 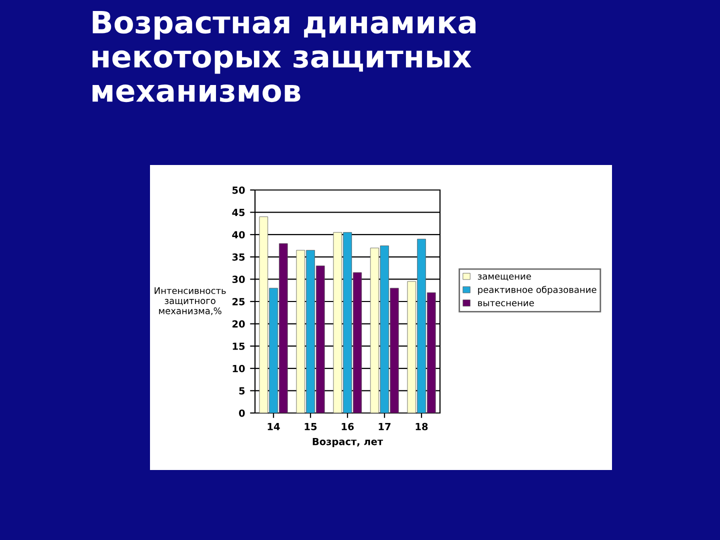 What do you see at coordinates (347, 443) in the screenshot?
I see `x-axis-title: Возраст, лет` at bounding box center [347, 443].